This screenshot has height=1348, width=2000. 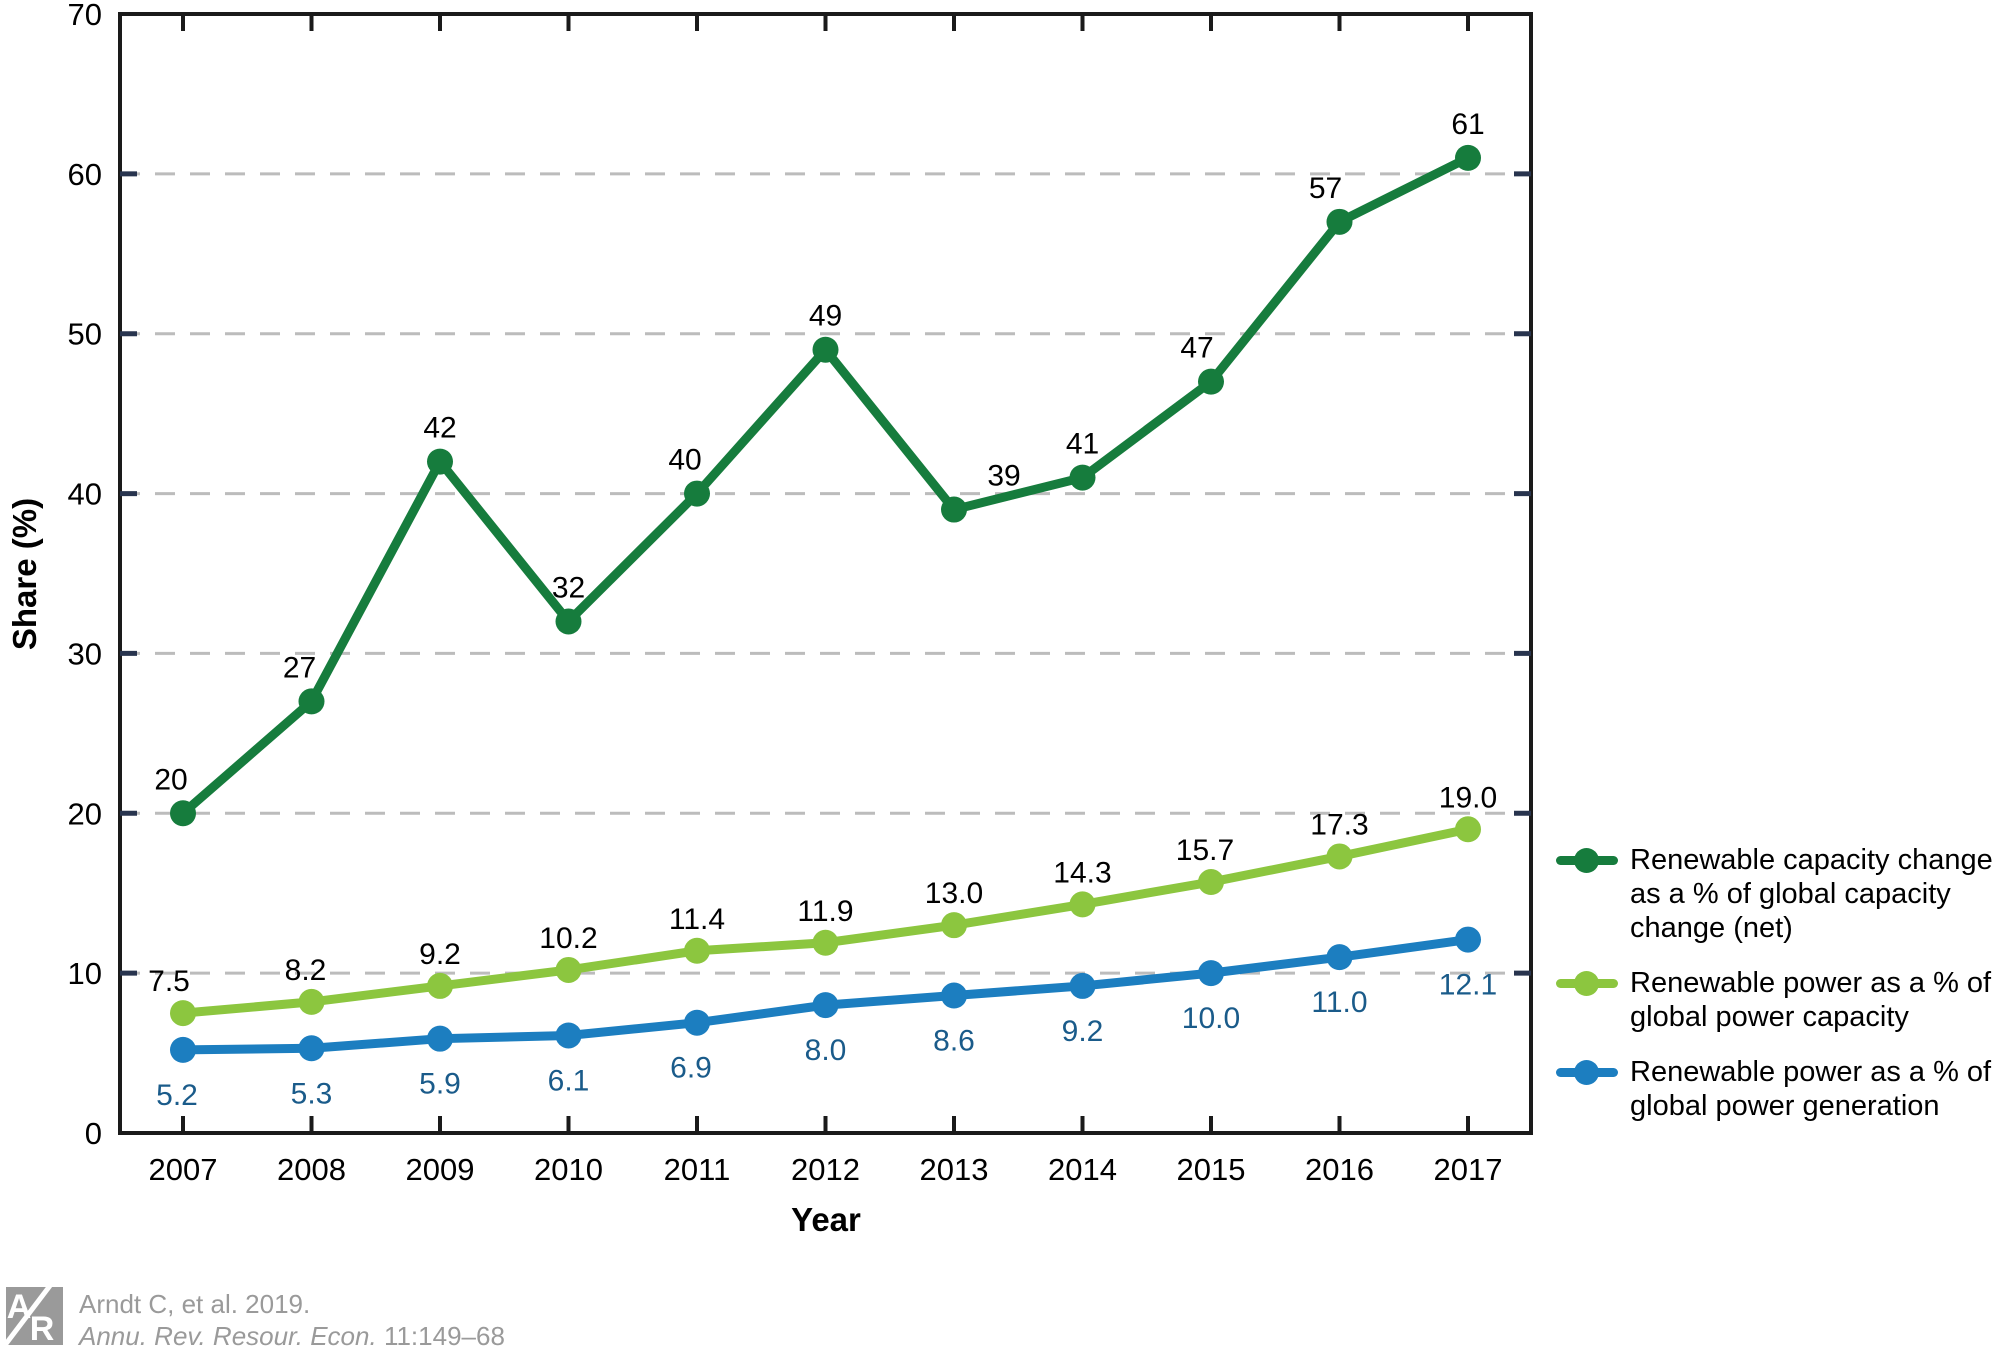 I want to click on x-tick-label: 2008, so click(x=311, y=1169).